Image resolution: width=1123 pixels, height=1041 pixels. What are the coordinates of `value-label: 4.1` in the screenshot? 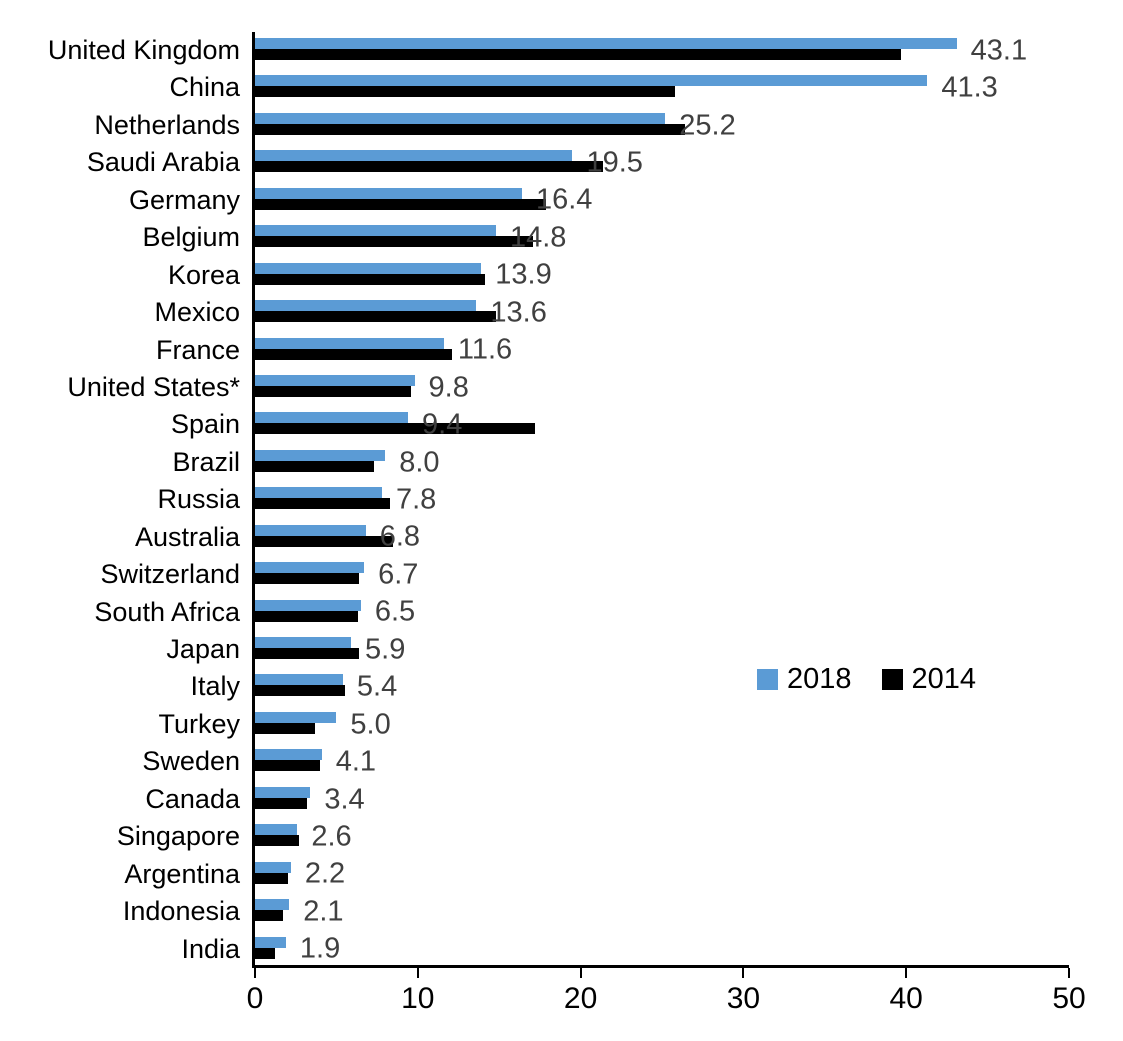 It's located at (356, 761).